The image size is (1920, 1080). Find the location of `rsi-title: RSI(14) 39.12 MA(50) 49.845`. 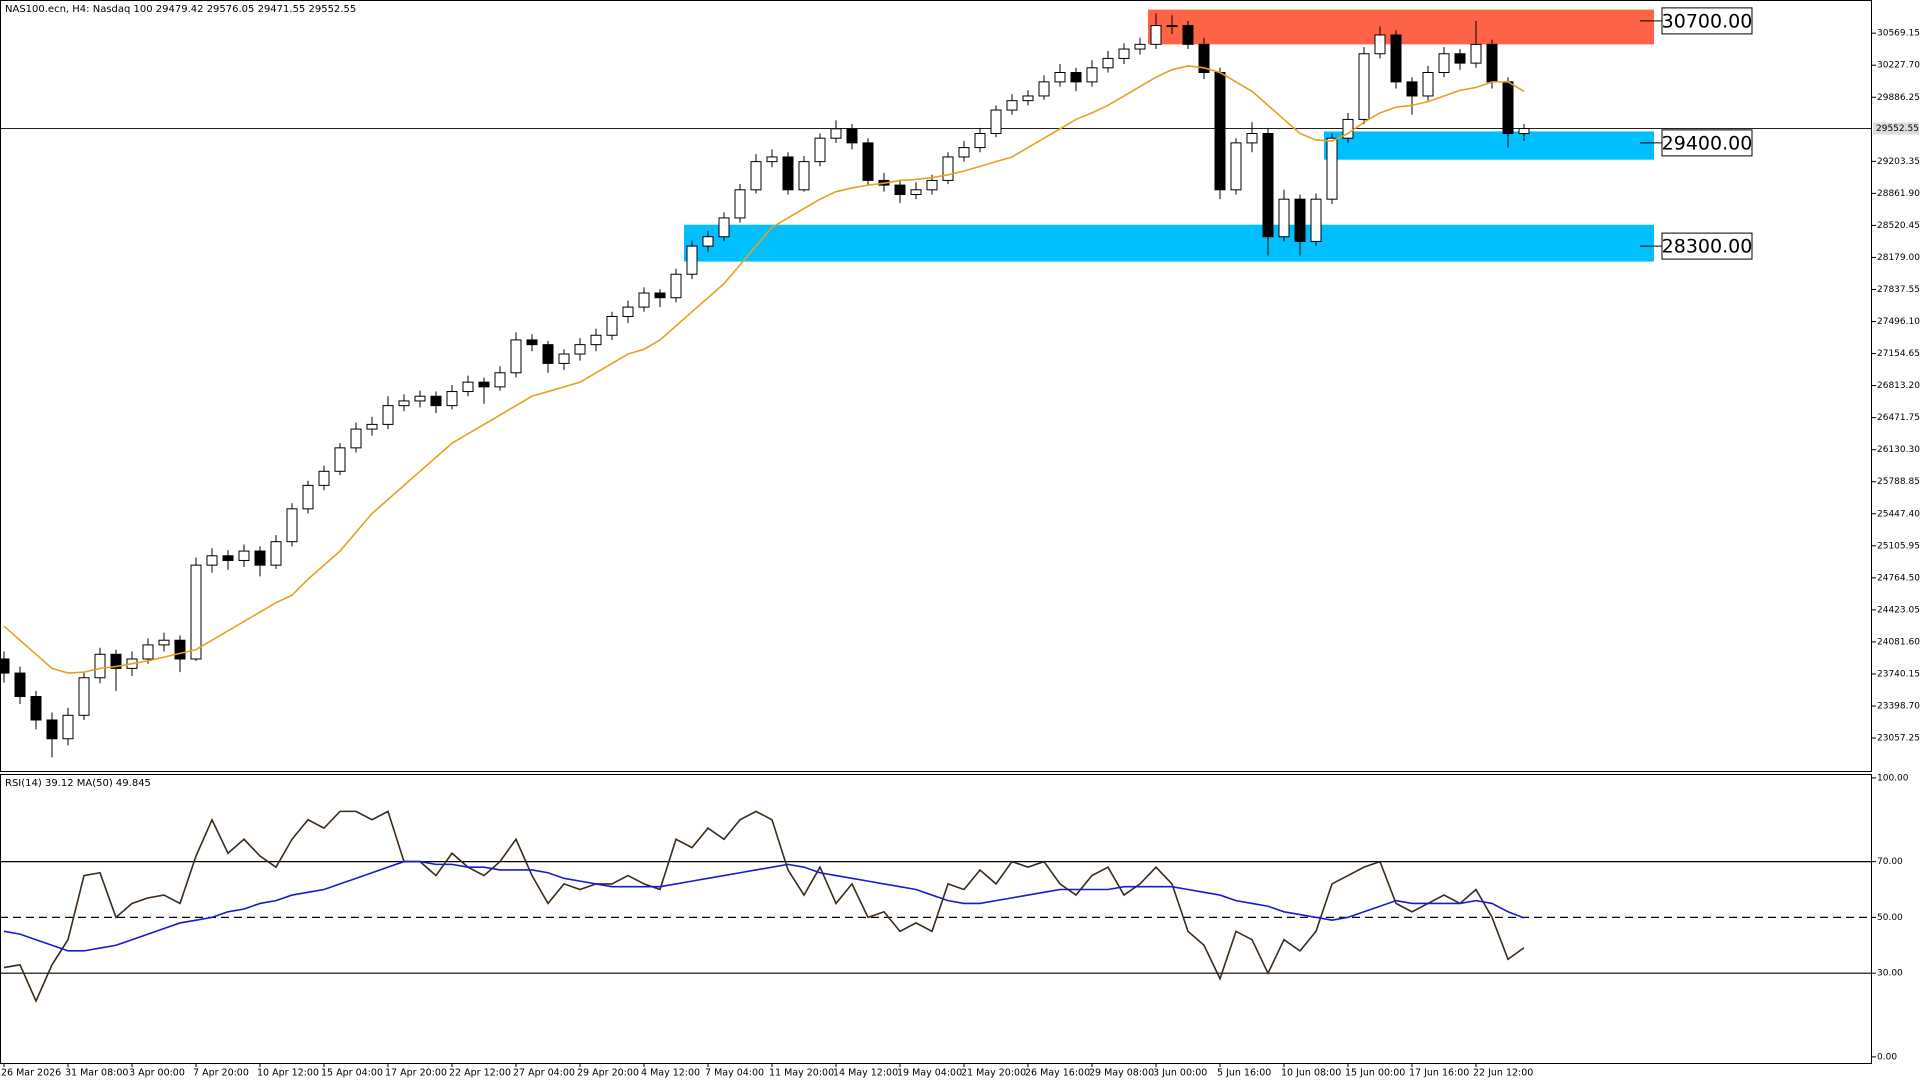

rsi-title: RSI(14) 39.12 MA(50) 49.845 is located at coordinates (78, 783).